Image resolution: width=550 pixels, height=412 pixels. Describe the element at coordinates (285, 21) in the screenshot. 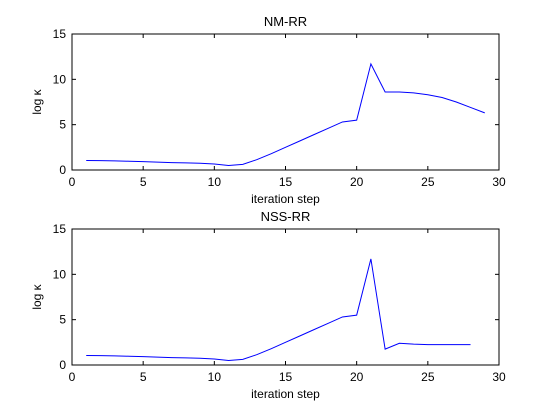

I see `chart-title: NM-RR` at that location.